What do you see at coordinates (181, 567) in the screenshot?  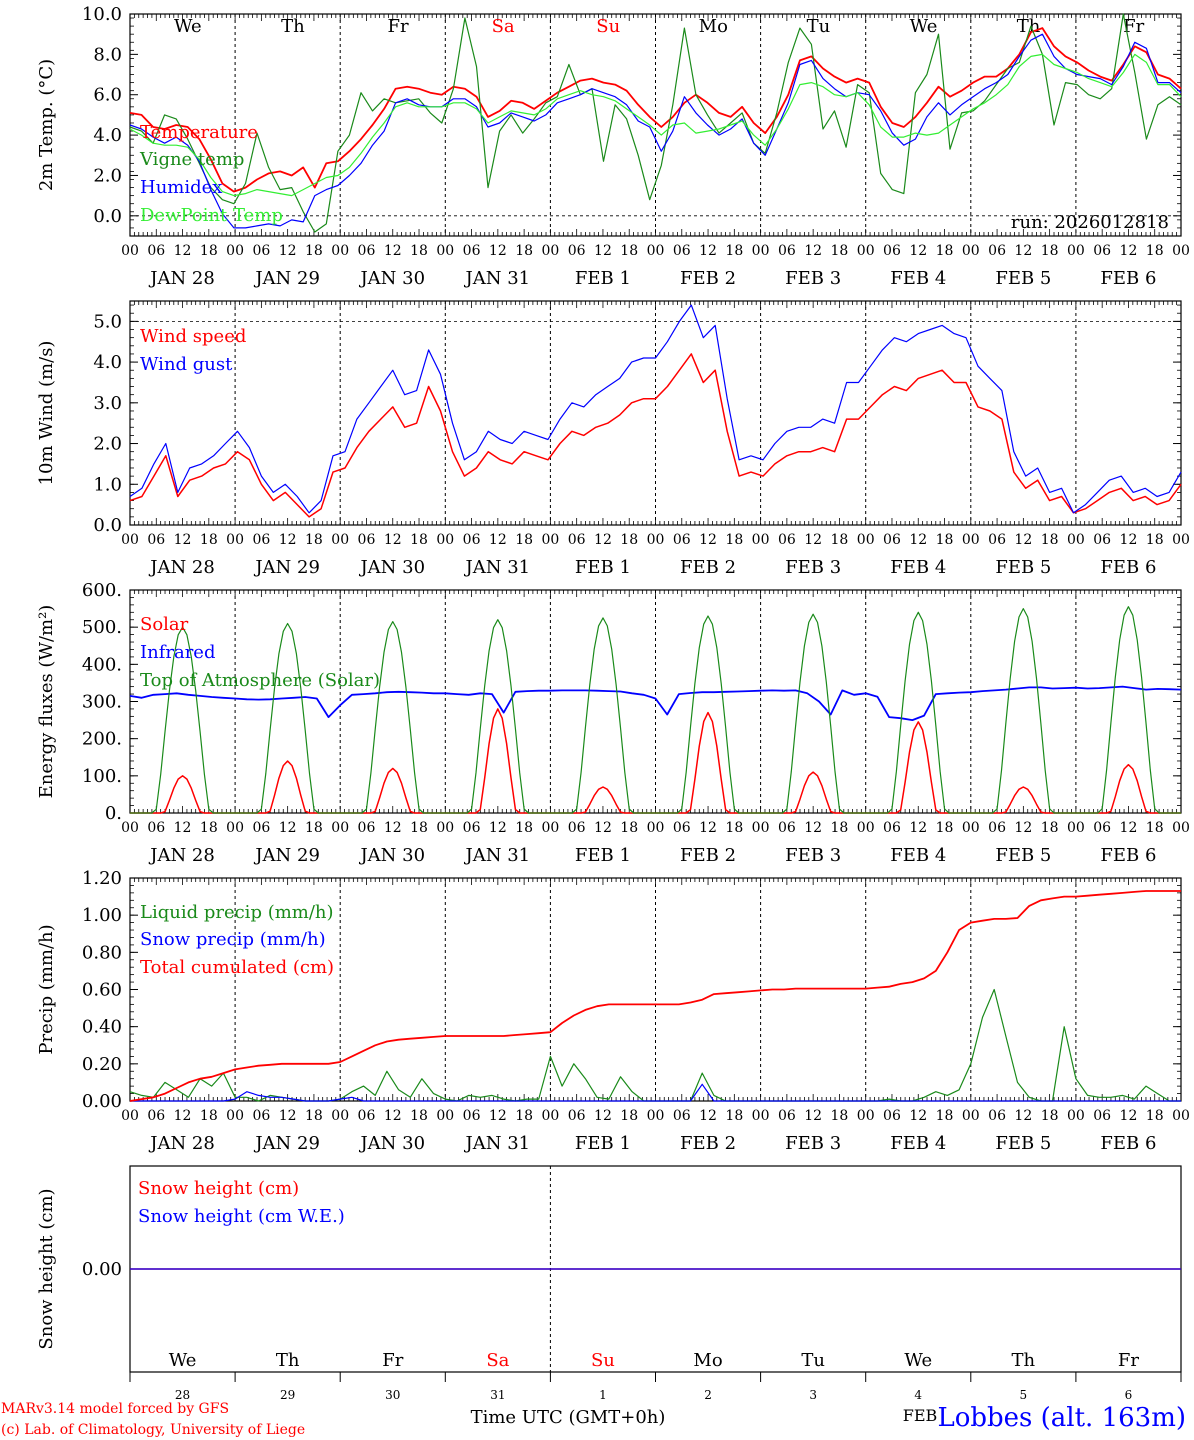 I see `date-label: JAN 28` at bounding box center [181, 567].